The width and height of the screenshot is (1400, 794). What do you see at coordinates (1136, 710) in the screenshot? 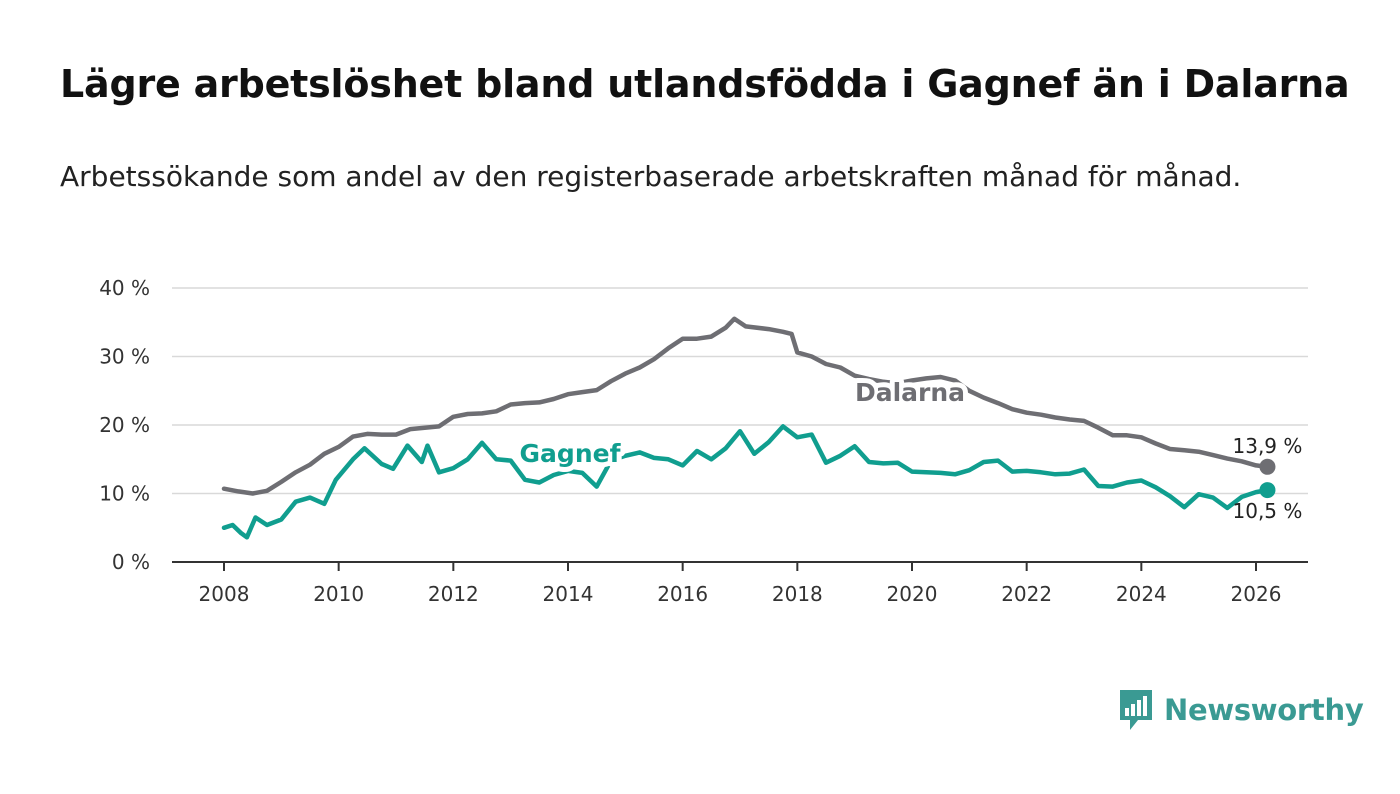
I see `bar-chart-icon` at bounding box center [1136, 710].